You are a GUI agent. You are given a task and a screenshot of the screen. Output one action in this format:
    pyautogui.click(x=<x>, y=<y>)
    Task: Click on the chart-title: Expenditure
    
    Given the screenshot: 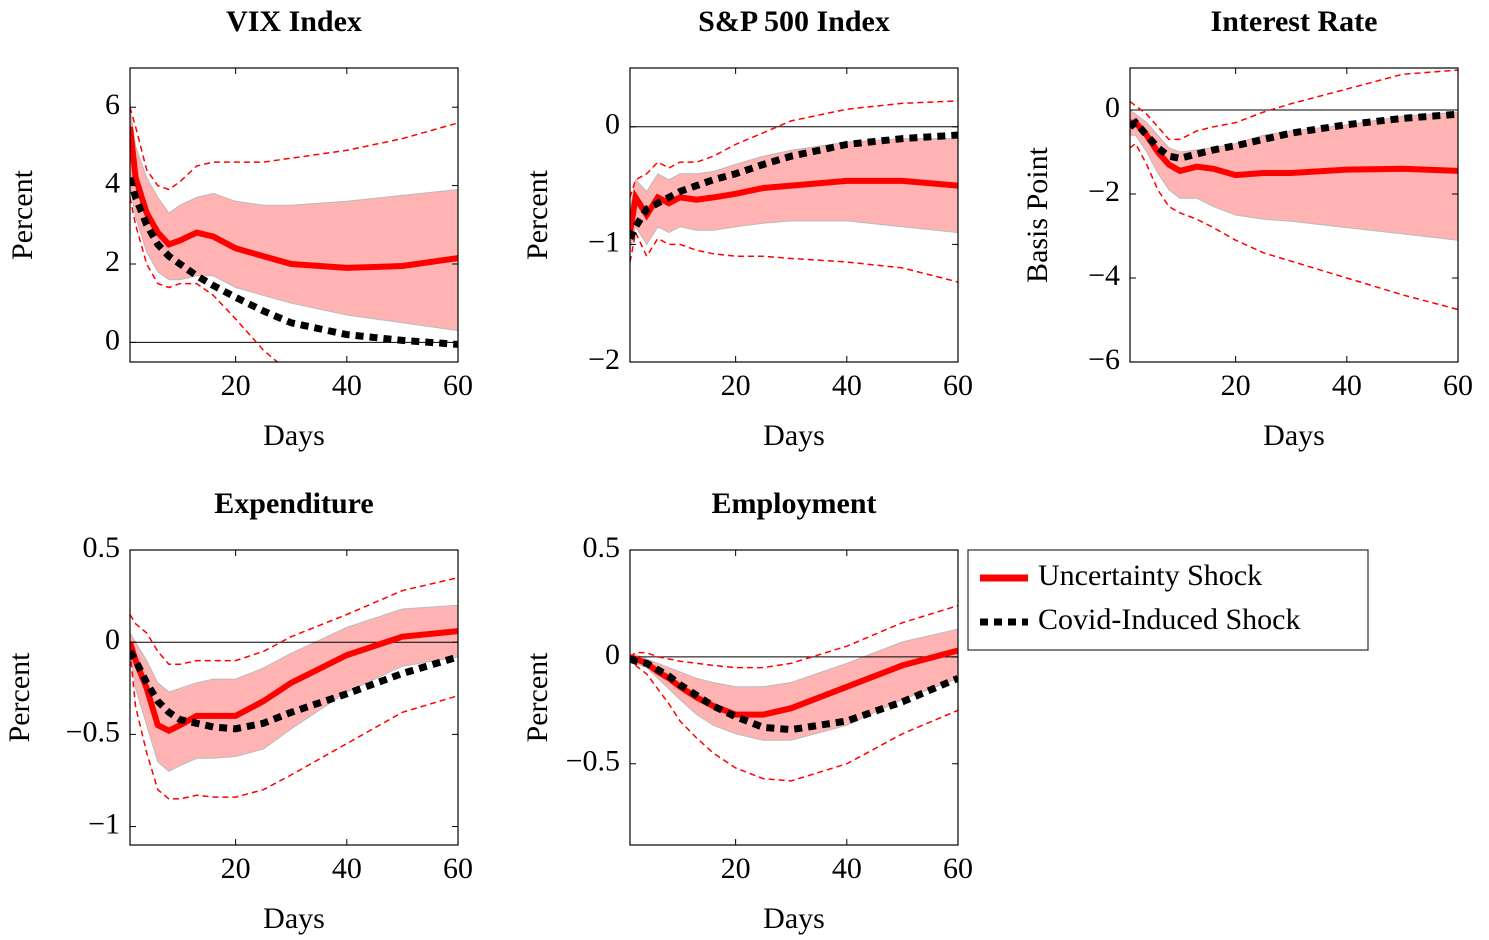 What is the action you would take?
    pyautogui.click(x=293, y=503)
    